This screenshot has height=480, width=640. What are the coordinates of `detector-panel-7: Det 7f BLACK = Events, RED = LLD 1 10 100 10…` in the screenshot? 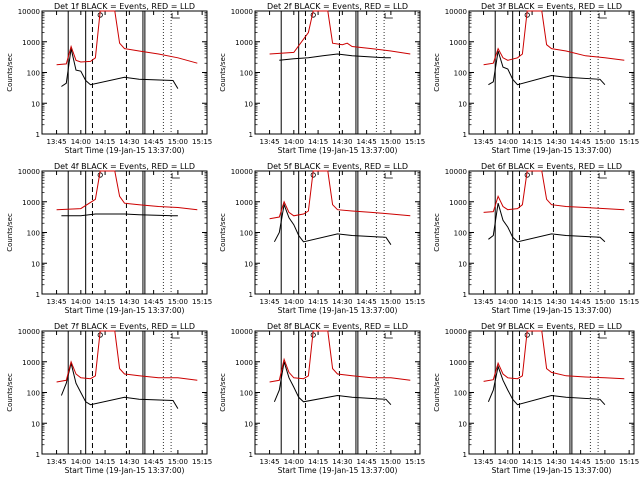 It's located at (109, 398).